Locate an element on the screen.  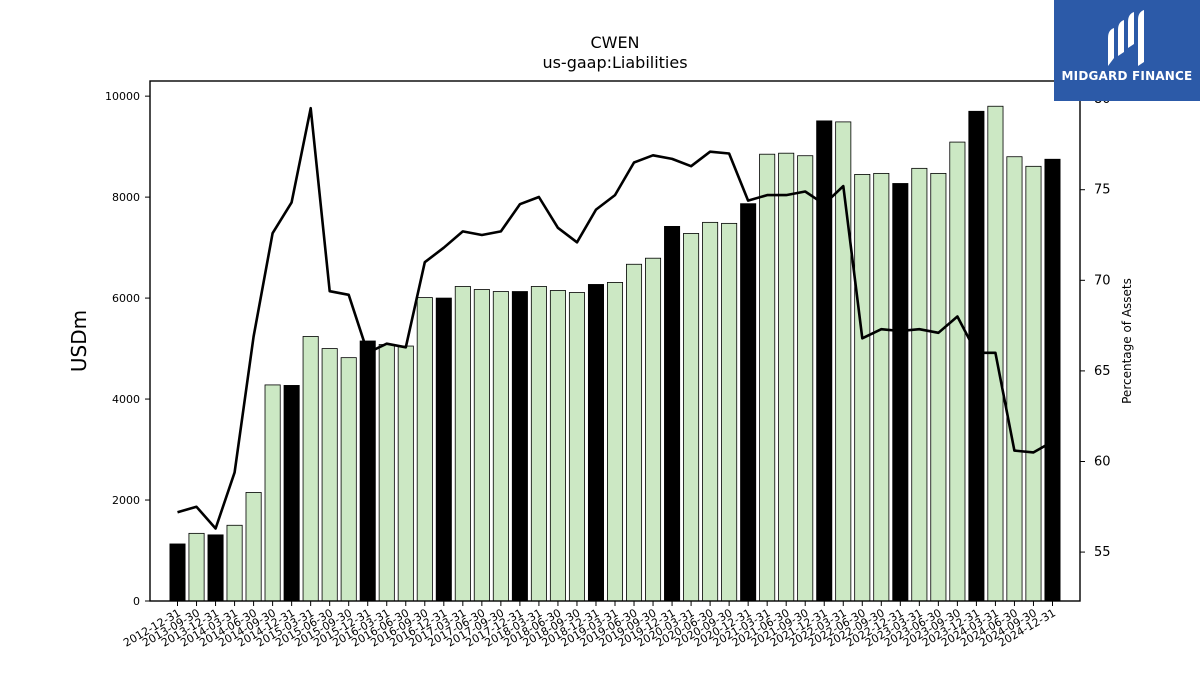
y-tick-label: 8000 is located at coordinates (126, 197).